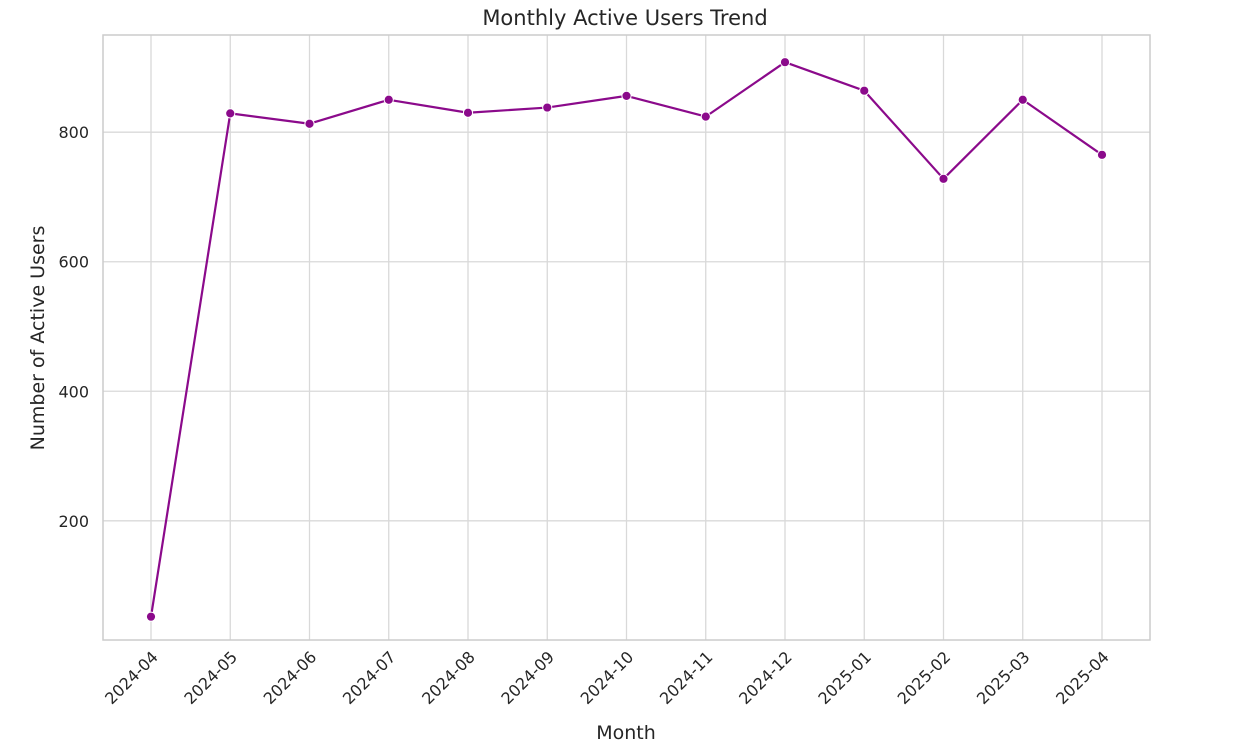  I want to click on x-tick-label: 2024-08, so click(448, 677).